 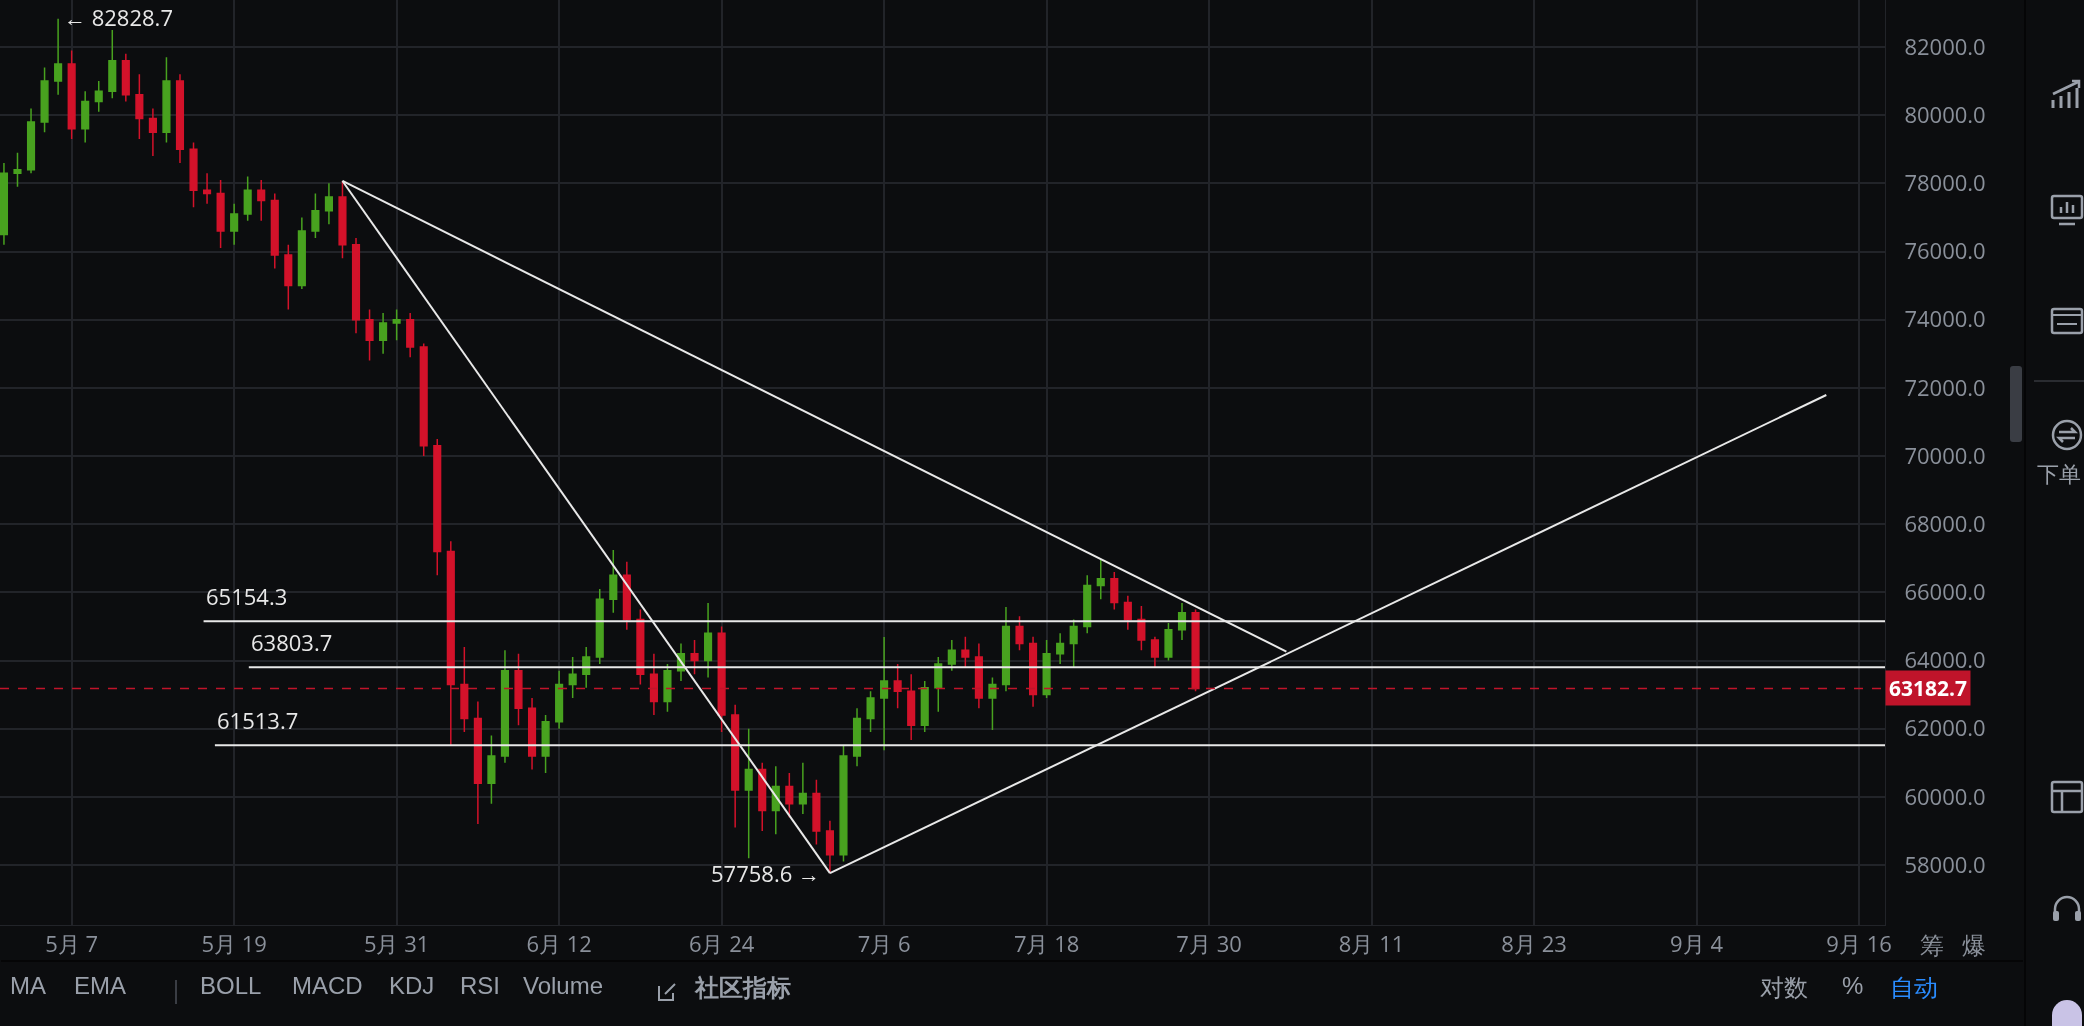 I want to click on ref-line-label: 63182.7, so click(x=1928, y=688).